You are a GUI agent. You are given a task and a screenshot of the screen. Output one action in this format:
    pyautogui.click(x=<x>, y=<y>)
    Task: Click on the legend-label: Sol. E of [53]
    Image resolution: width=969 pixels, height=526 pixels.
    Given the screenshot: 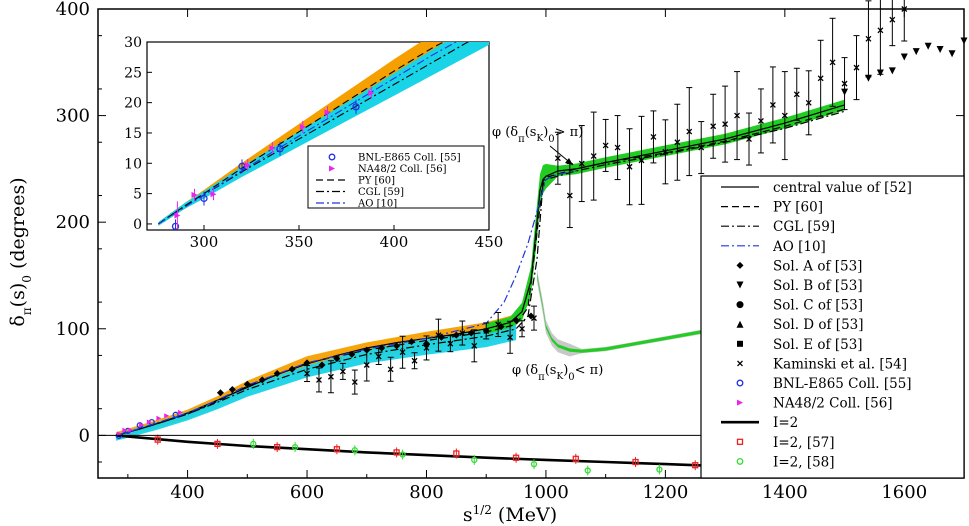 What is the action you would take?
    pyautogui.click(x=818, y=345)
    